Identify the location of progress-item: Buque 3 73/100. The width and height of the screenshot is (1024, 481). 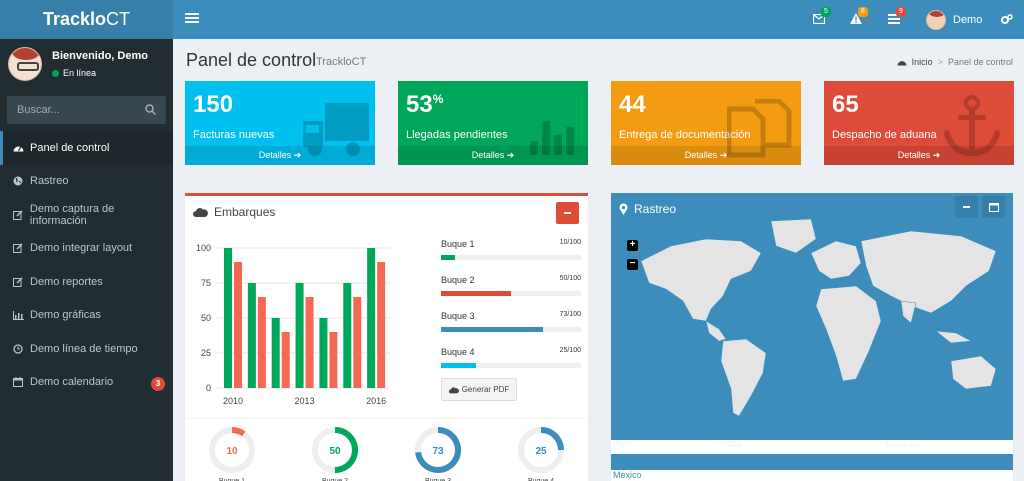
(511, 321).